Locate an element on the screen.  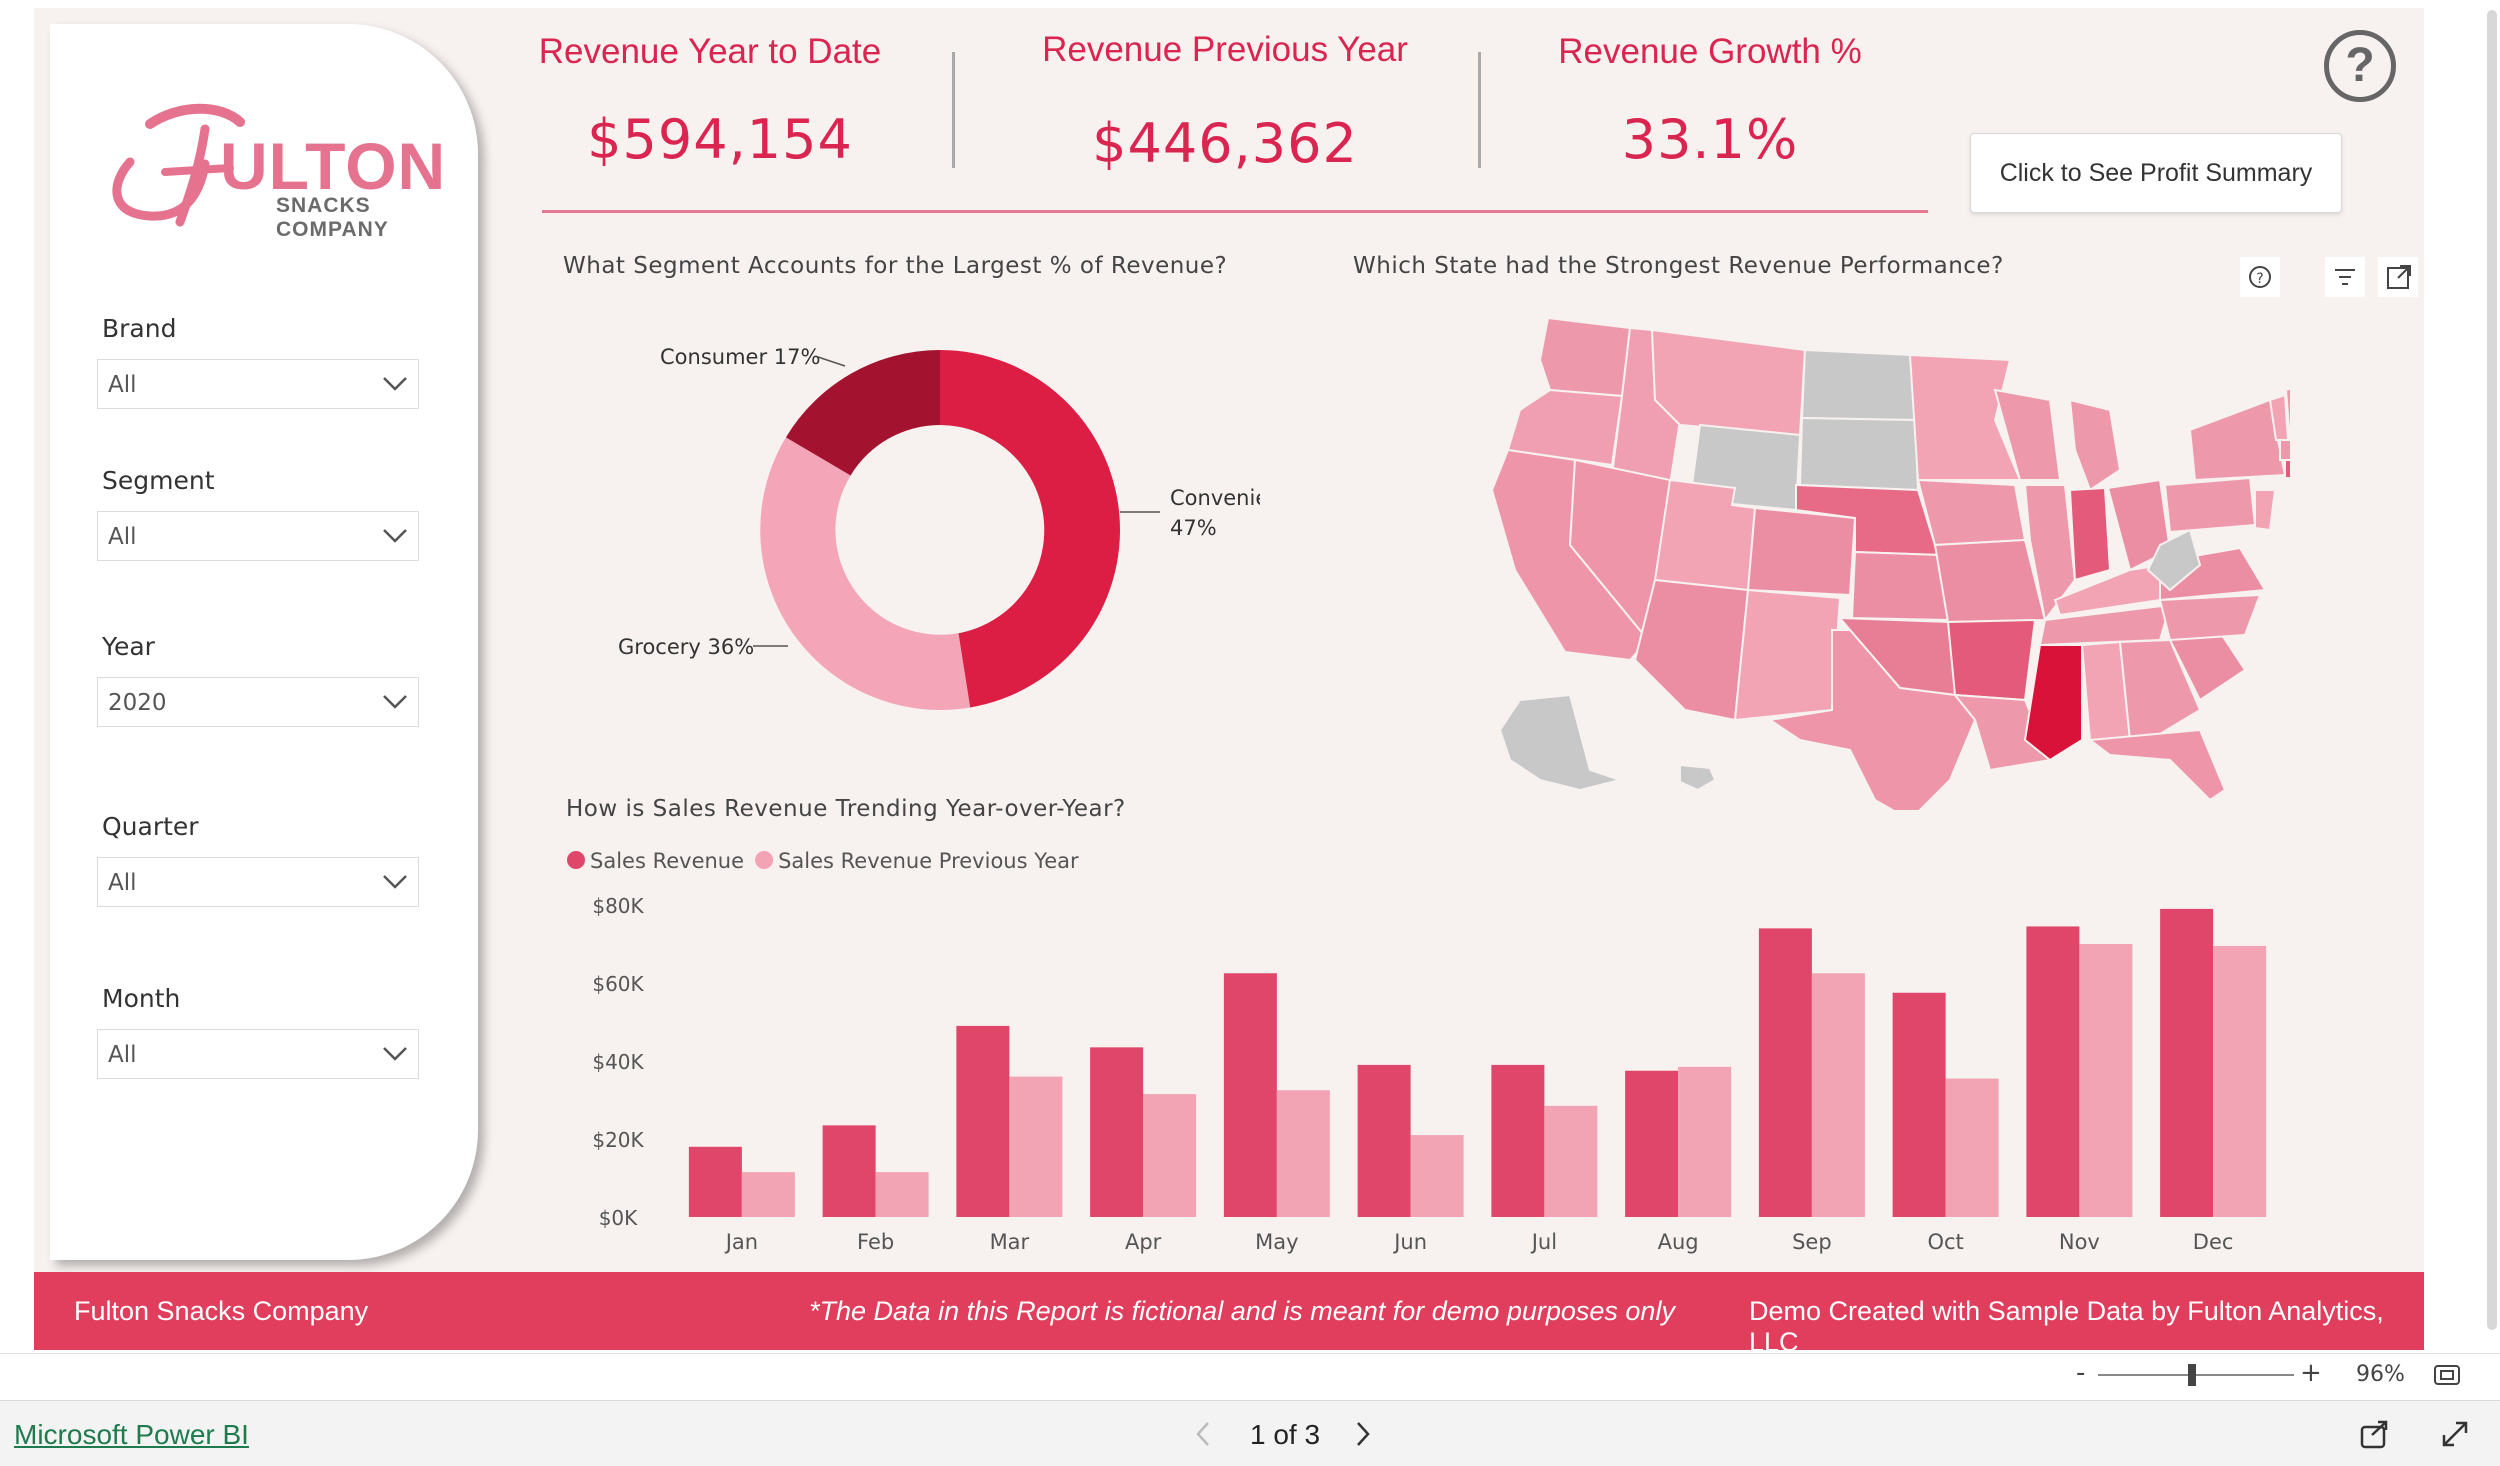
chevron-down-icon is located at coordinates (395, 1054).